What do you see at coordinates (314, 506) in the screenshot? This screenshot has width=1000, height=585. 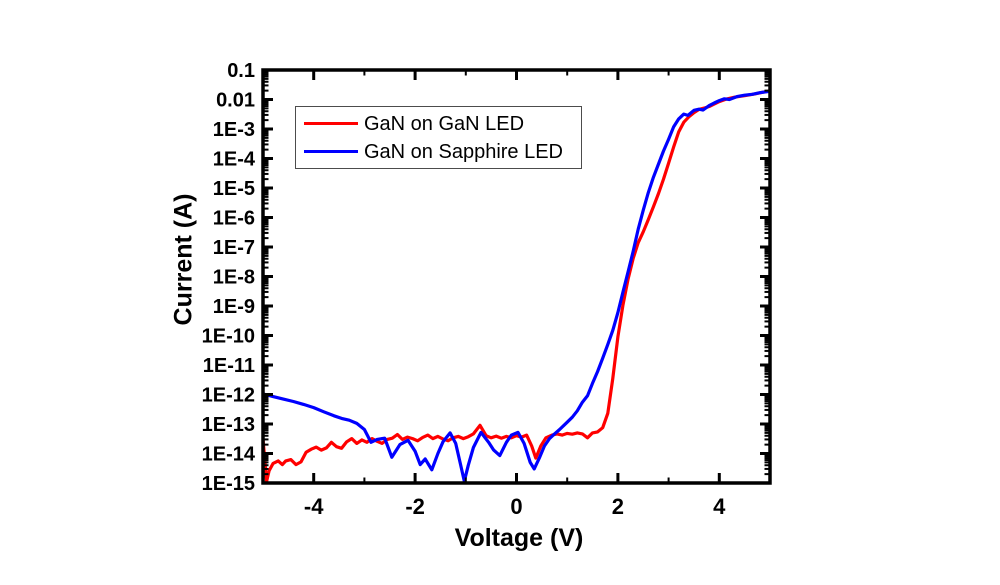 I see `x-tick-label: -4` at bounding box center [314, 506].